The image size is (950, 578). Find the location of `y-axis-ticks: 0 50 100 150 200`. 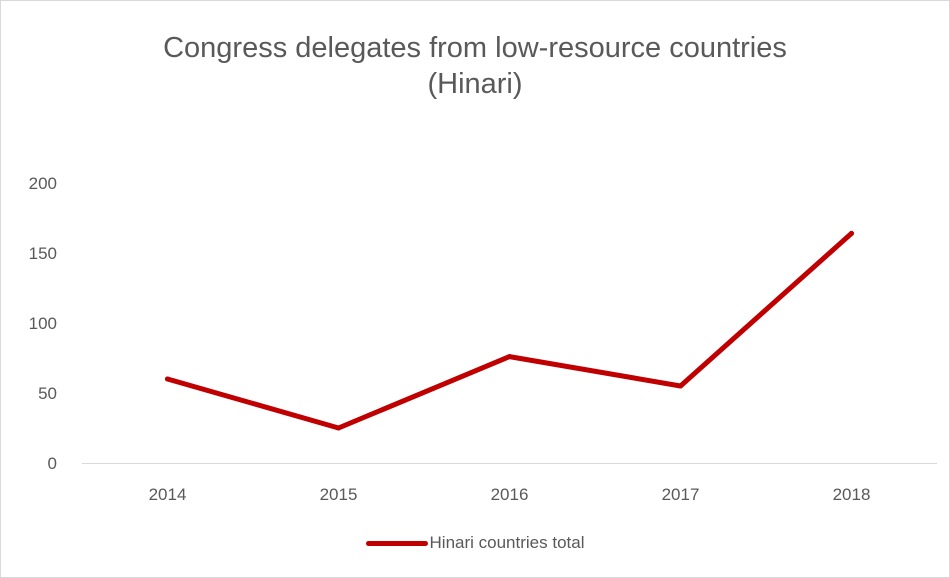

y-axis-ticks: 0 50 100 150 200 is located at coordinates (43, 323).